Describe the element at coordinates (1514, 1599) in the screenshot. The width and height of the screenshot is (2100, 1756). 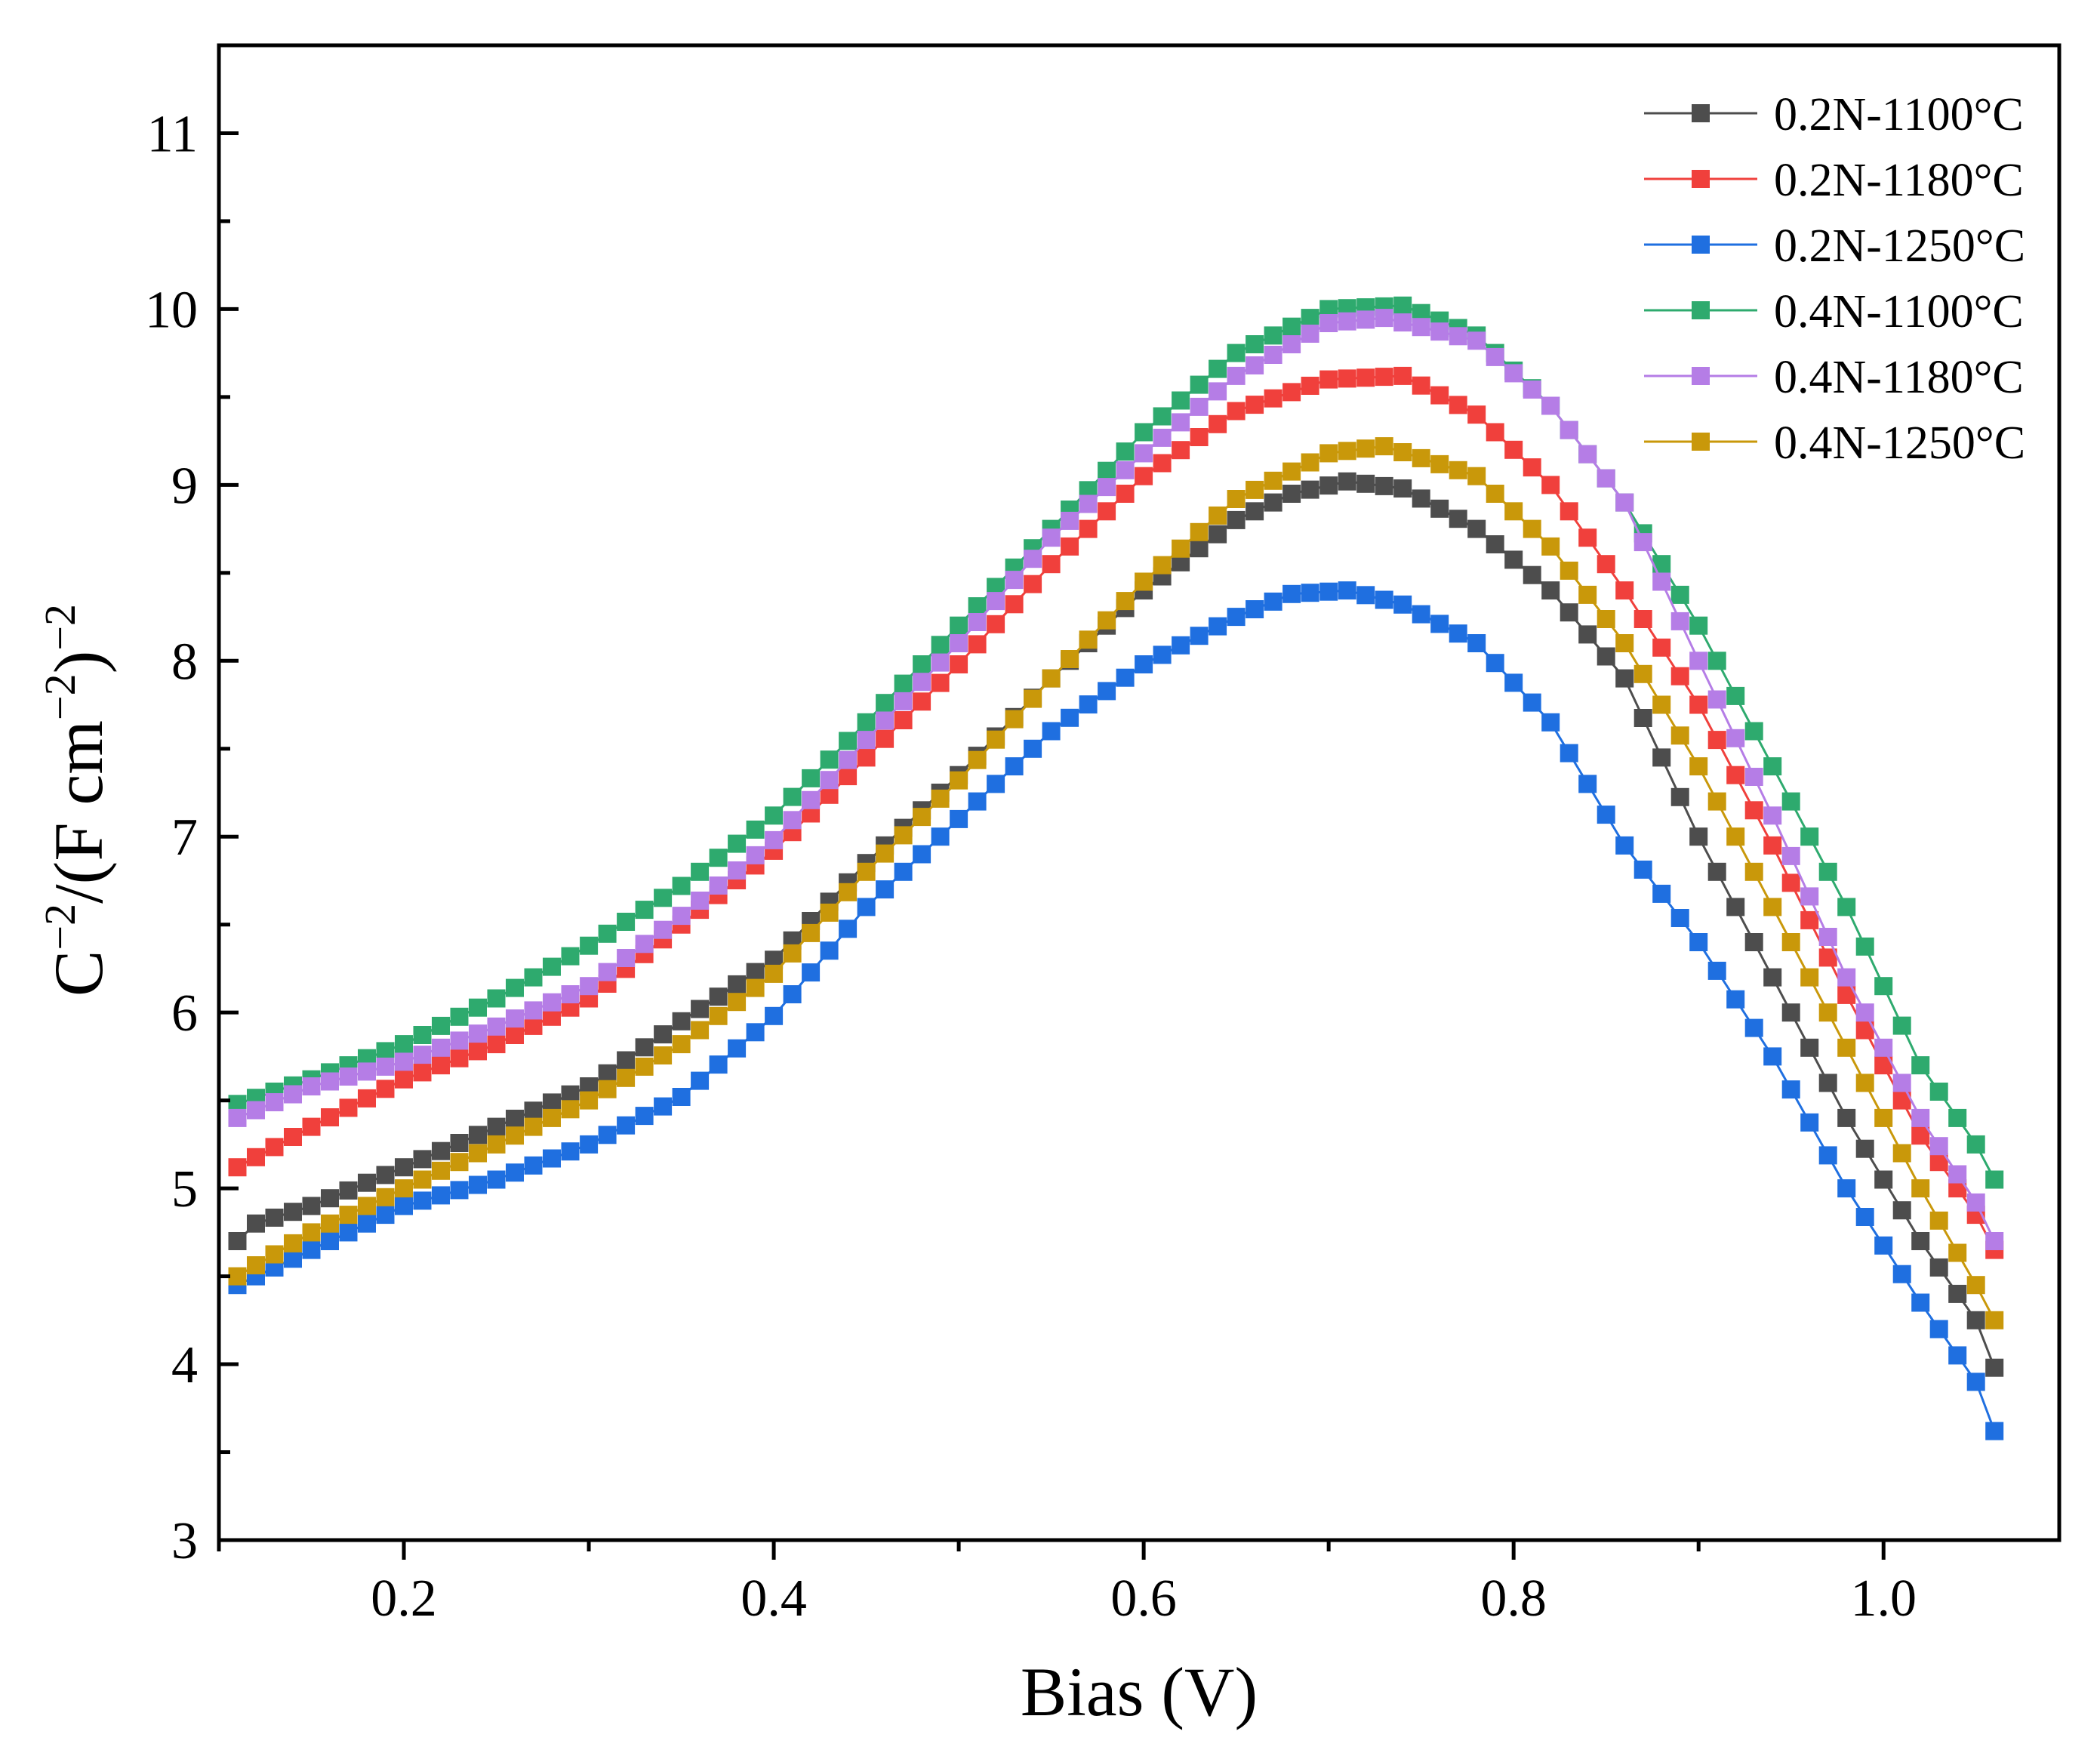
I see `x-tick-label: 0.8` at that location.